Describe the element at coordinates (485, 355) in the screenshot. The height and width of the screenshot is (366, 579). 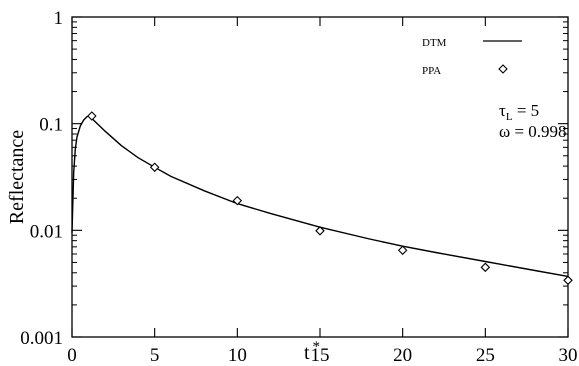
I see `x-tick-label: 25` at that location.